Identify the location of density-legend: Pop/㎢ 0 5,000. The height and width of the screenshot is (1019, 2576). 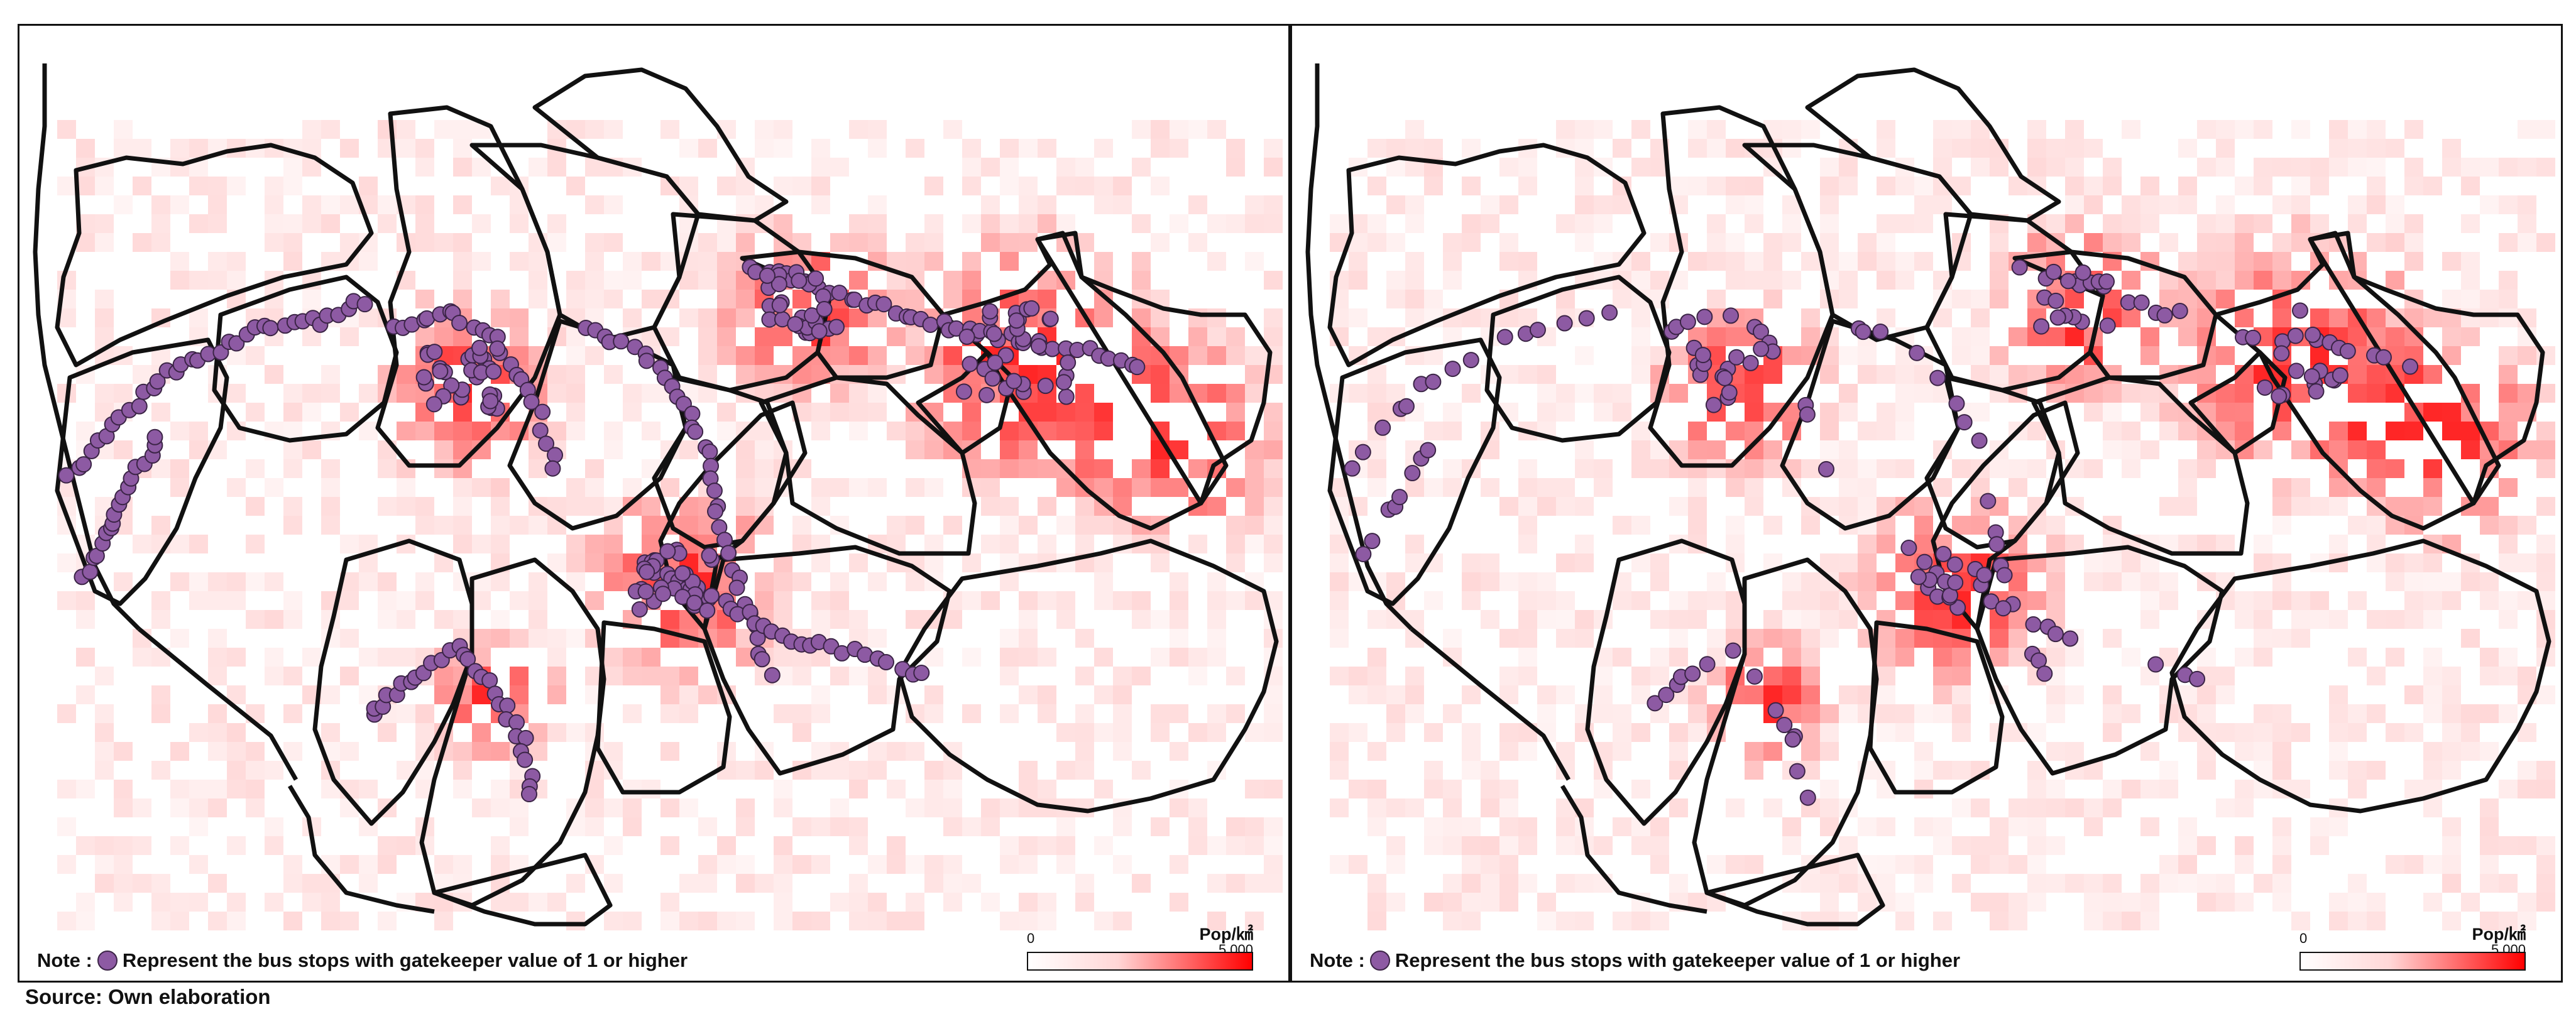
(1140, 946).